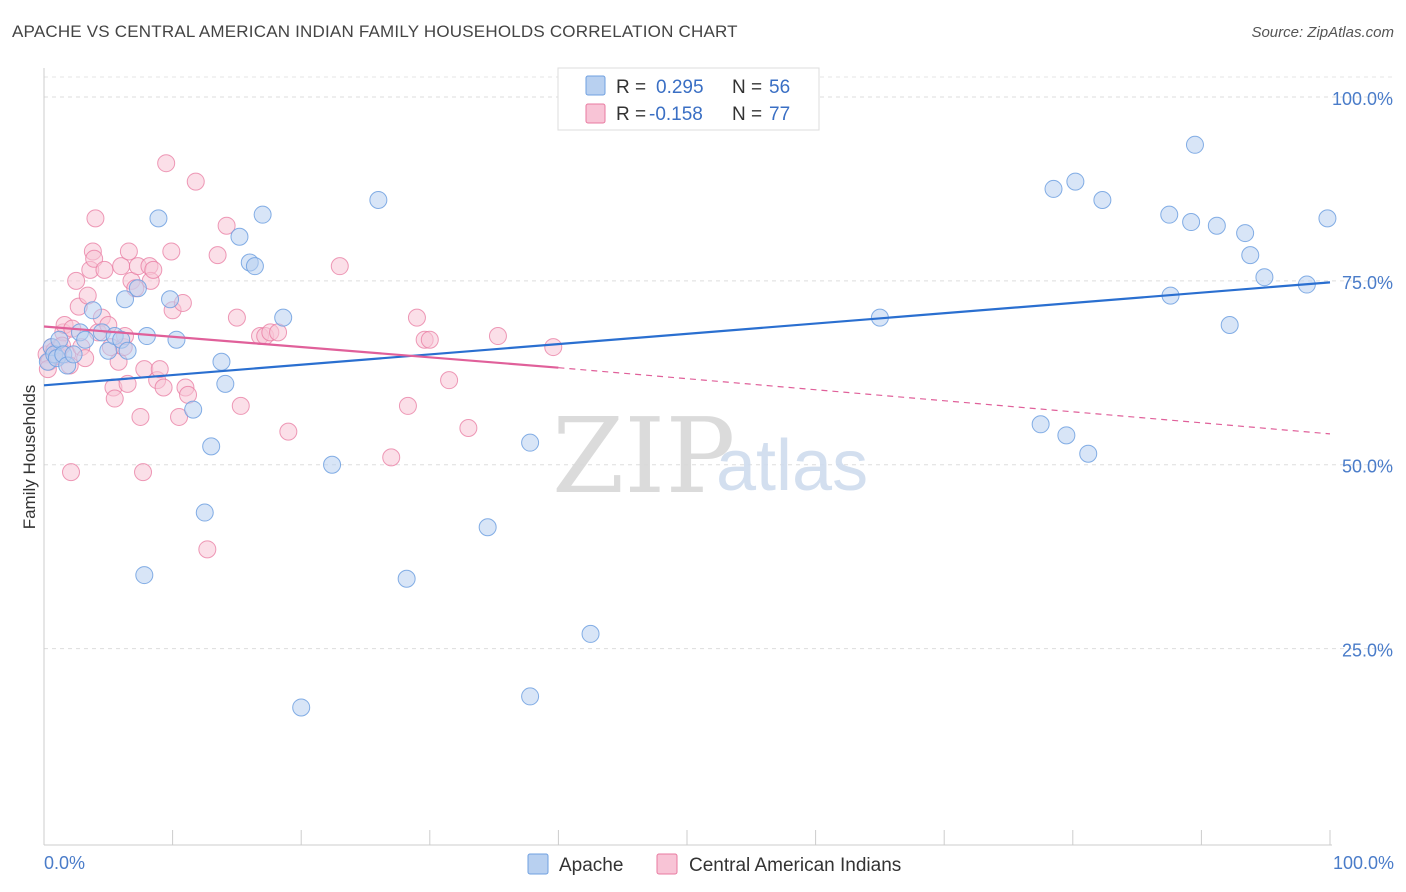 The width and height of the screenshot is (1406, 892). What do you see at coordinates (1367, 283) in the screenshot?
I see `y-tick-label: 75.0%` at bounding box center [1367, 283].